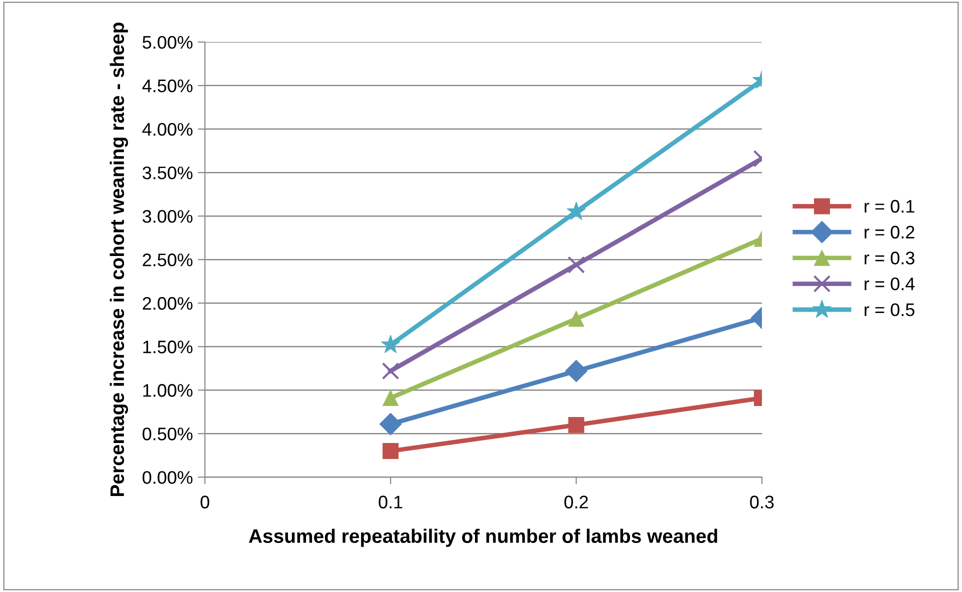 This screenshot has width=962, height=592. What do you see at coordinates (576, 502) in the screenshot?
I see `x-tick-label: 0.2` at bounding box center [576, 502].